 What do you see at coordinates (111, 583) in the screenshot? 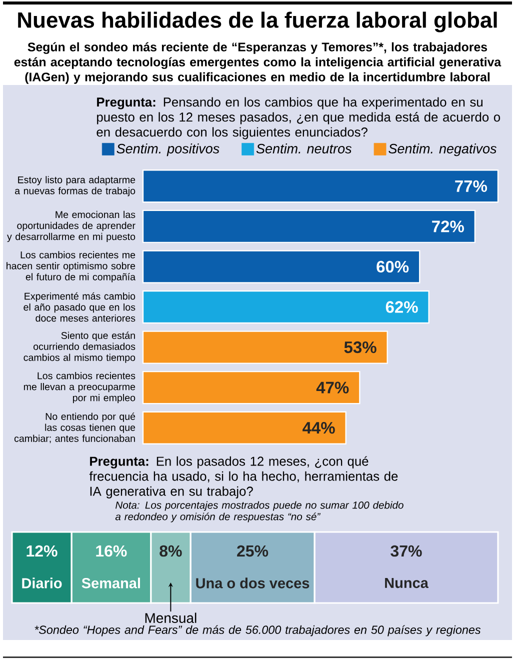
I see `series-label: Semanal` at bounding box center [111, 583].